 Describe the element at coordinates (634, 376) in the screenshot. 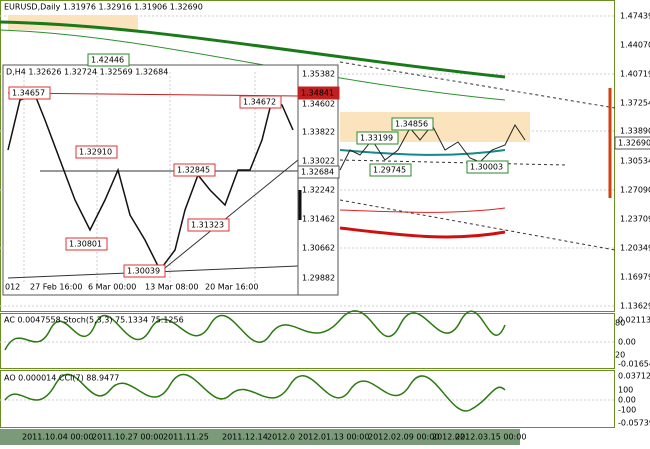

I see `ao-tick: 0.03712` at that location.